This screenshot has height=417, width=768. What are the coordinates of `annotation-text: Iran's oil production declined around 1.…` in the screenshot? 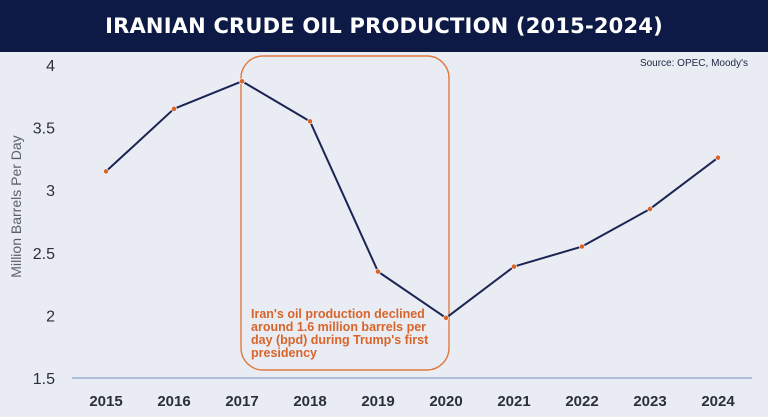 It's located at (340, 333).